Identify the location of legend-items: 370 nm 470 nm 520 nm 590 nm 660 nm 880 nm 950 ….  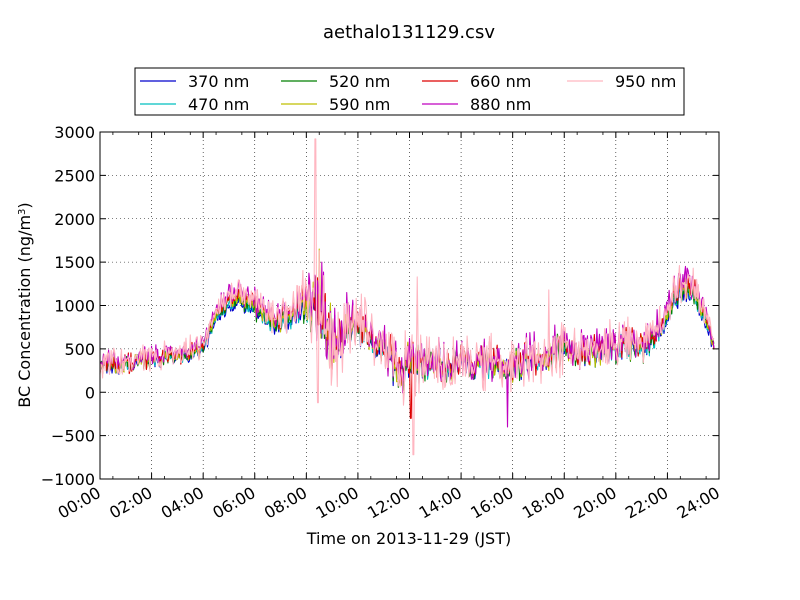
(408, 93).